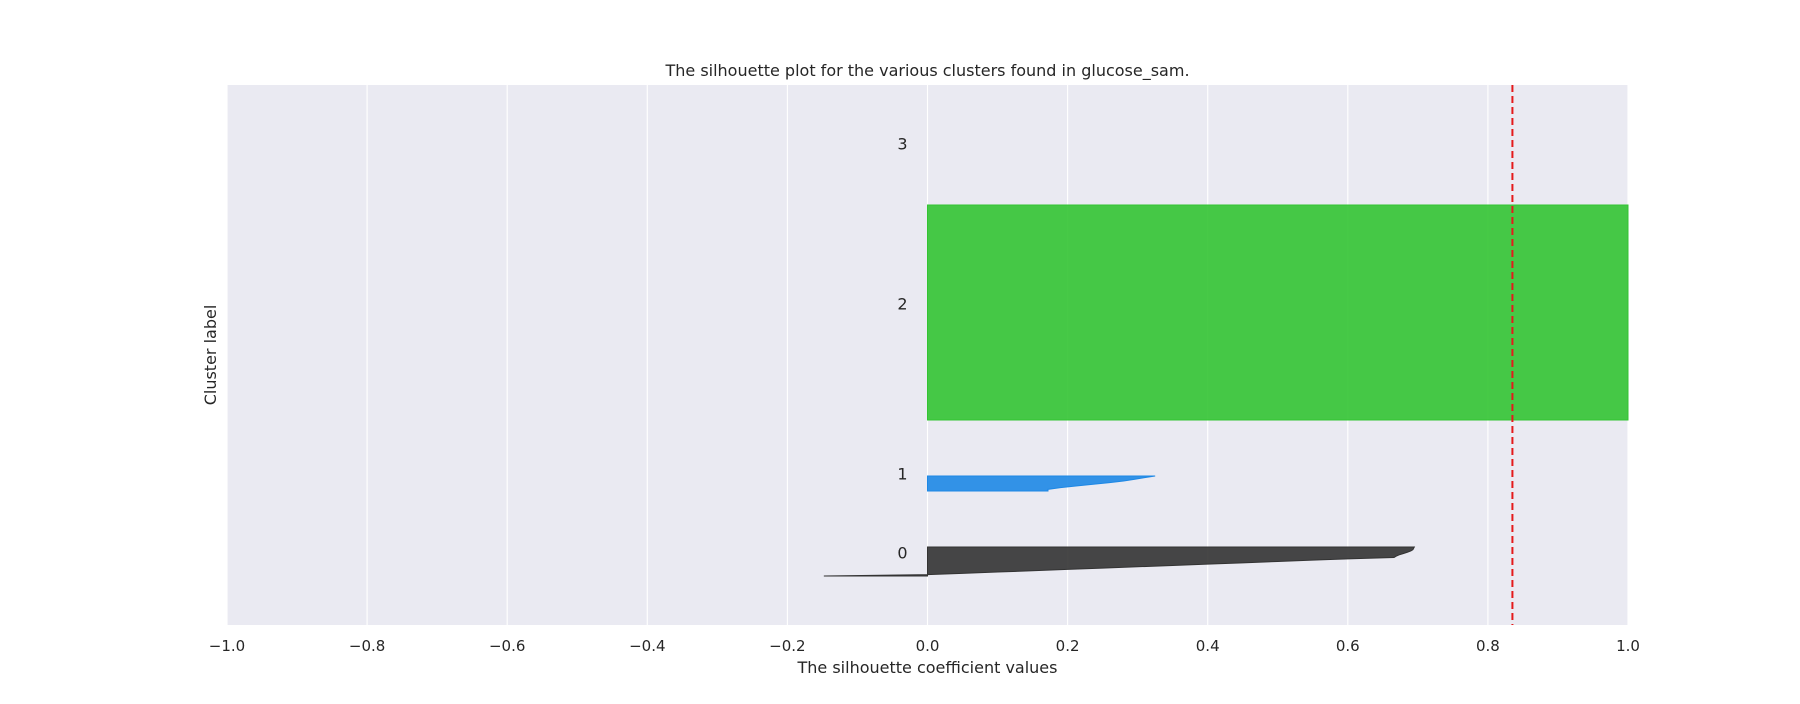  I want to click on cluster-label-0: 0, so click(902, 553).